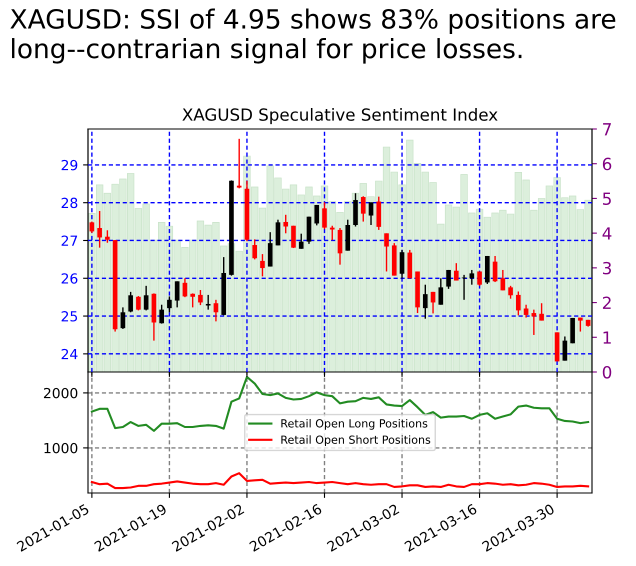  I want to click on y2-tick-label: 4, so click(607, 233).